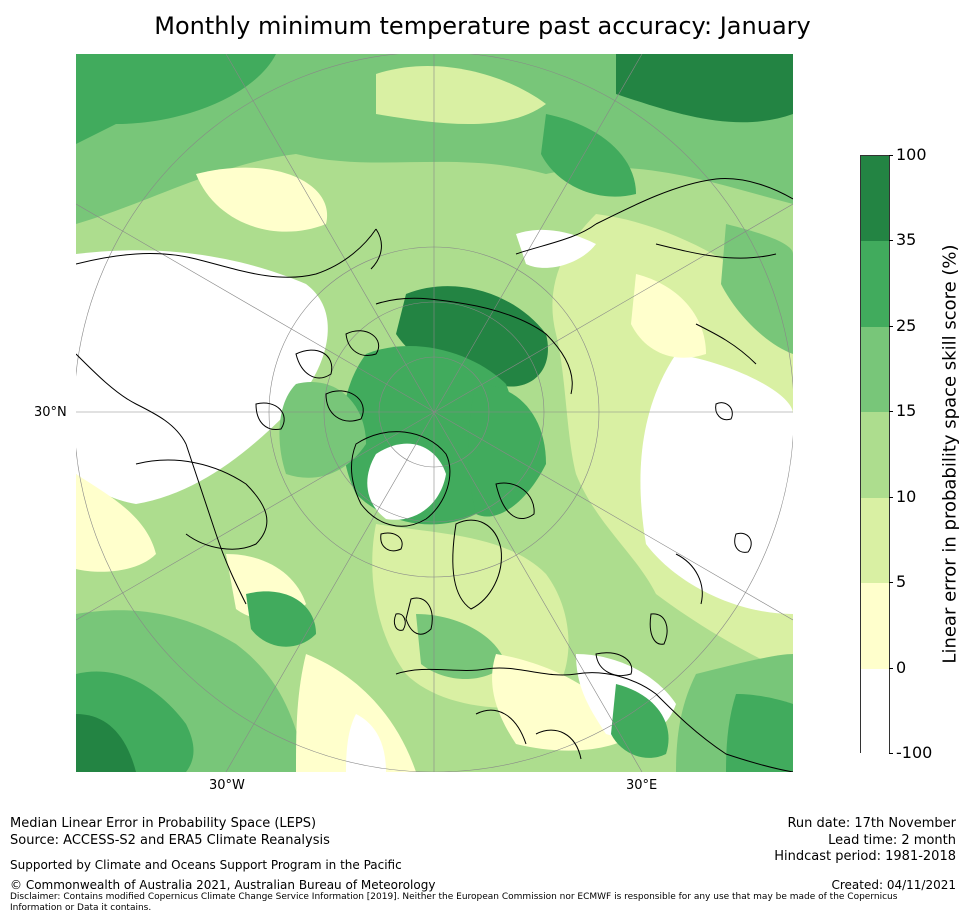  Describe the element at coordinates (81, 908) in the screenshot. I see `footer-disclaimer-line2: Information or Data it contains.` at that location.